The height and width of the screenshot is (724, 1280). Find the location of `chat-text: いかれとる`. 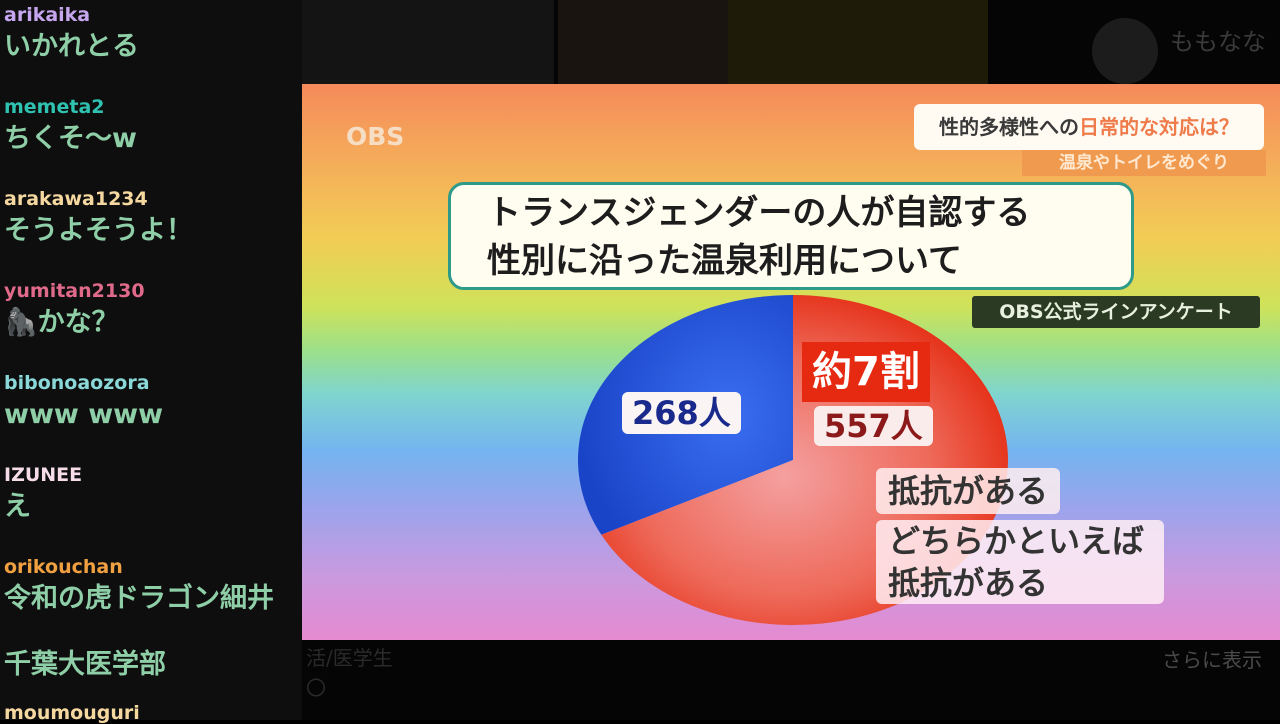

chat-text: いかれとる is located at coordinates (71, 46).